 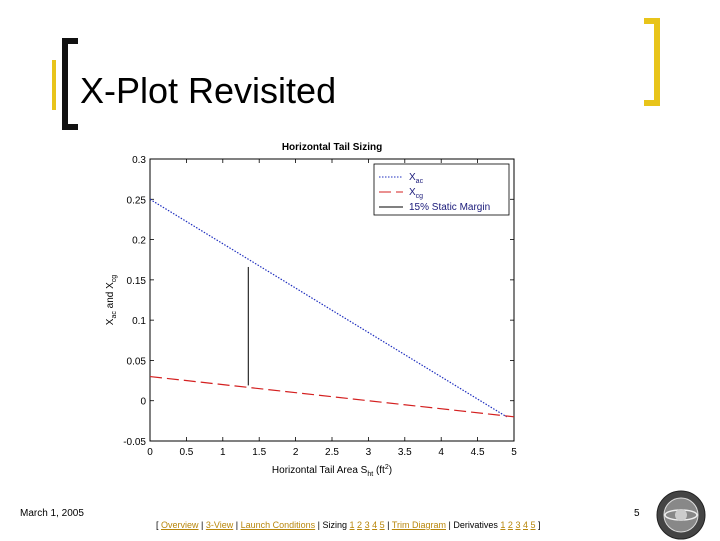 I want to click on nav-derivatives-label: Derivatives, so click(x=475, y=525).